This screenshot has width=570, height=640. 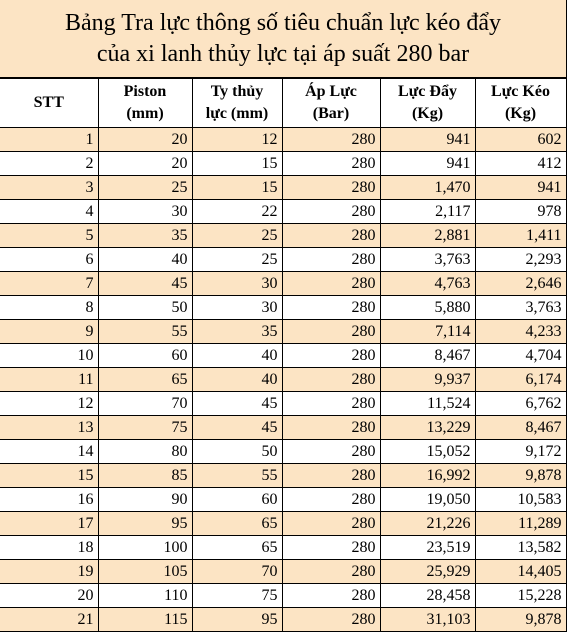 What do you see at coordinates (49, 283) in the screenshot?
I see `table-cell: 7` at bounding box center [49, 283].